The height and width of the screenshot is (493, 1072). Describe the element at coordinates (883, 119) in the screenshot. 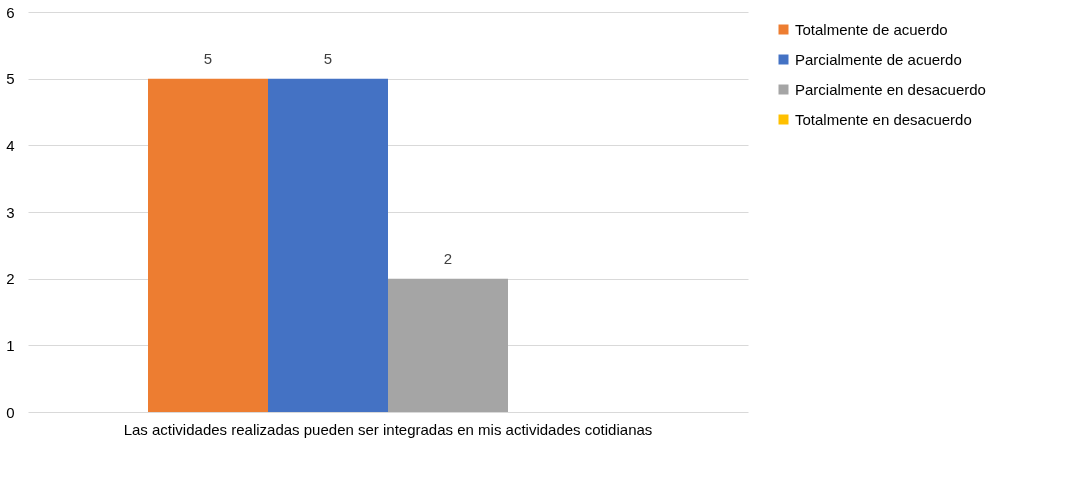

I see `legend-label: Totalmente en desacuerdo` at that location.